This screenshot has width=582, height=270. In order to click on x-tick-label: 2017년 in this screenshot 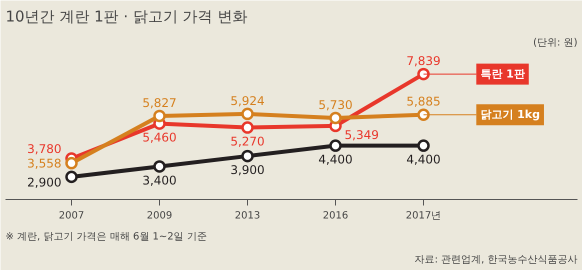, I will do `click(424, 216)`.